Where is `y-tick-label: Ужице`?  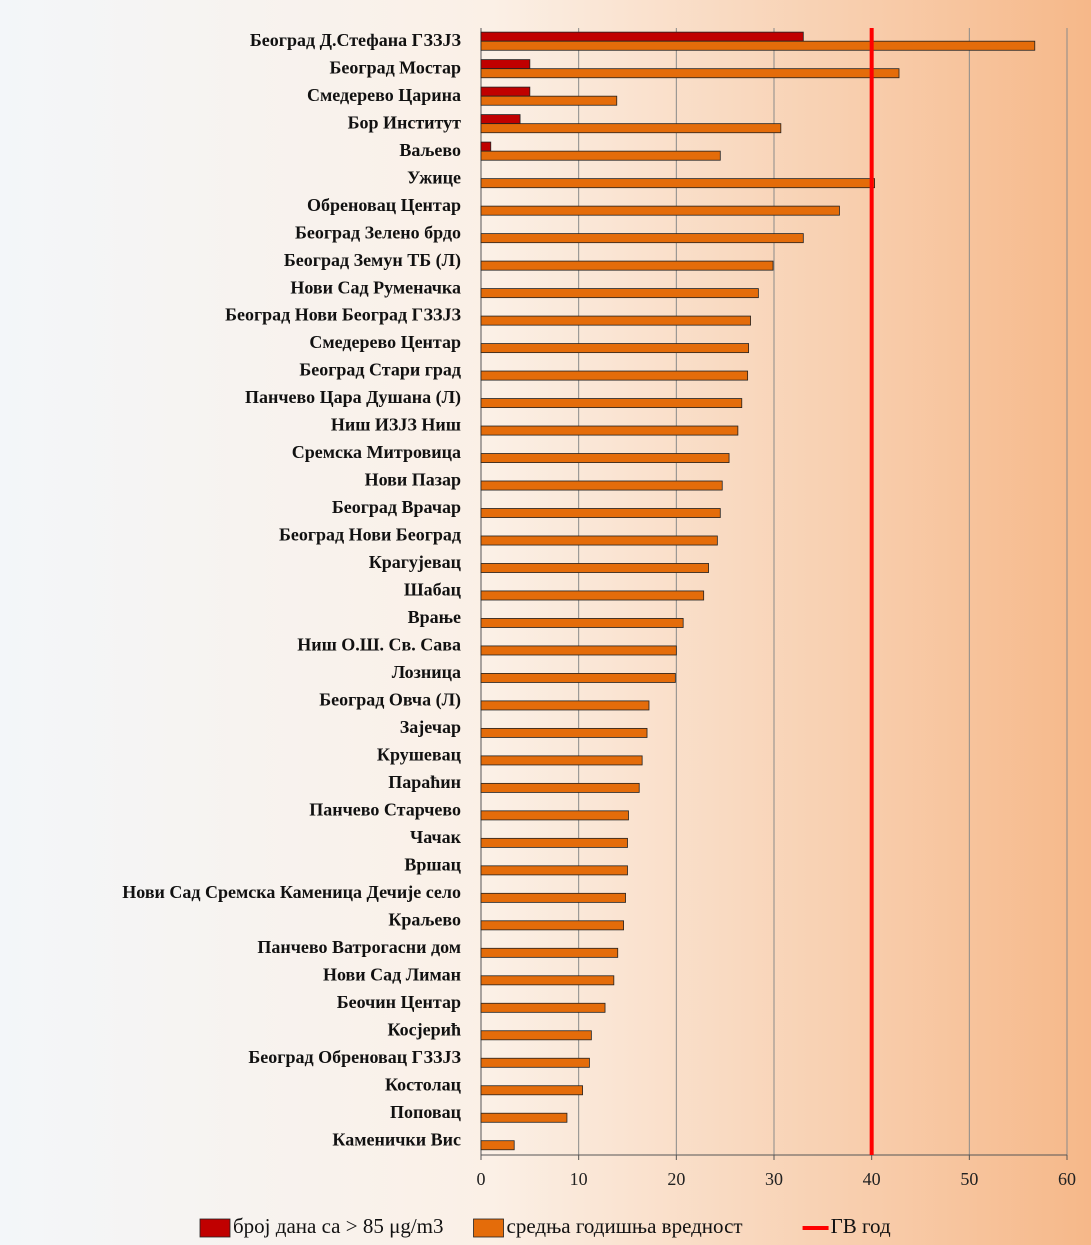
y-tick-label: Ужице is located at coordinates (434, 177).